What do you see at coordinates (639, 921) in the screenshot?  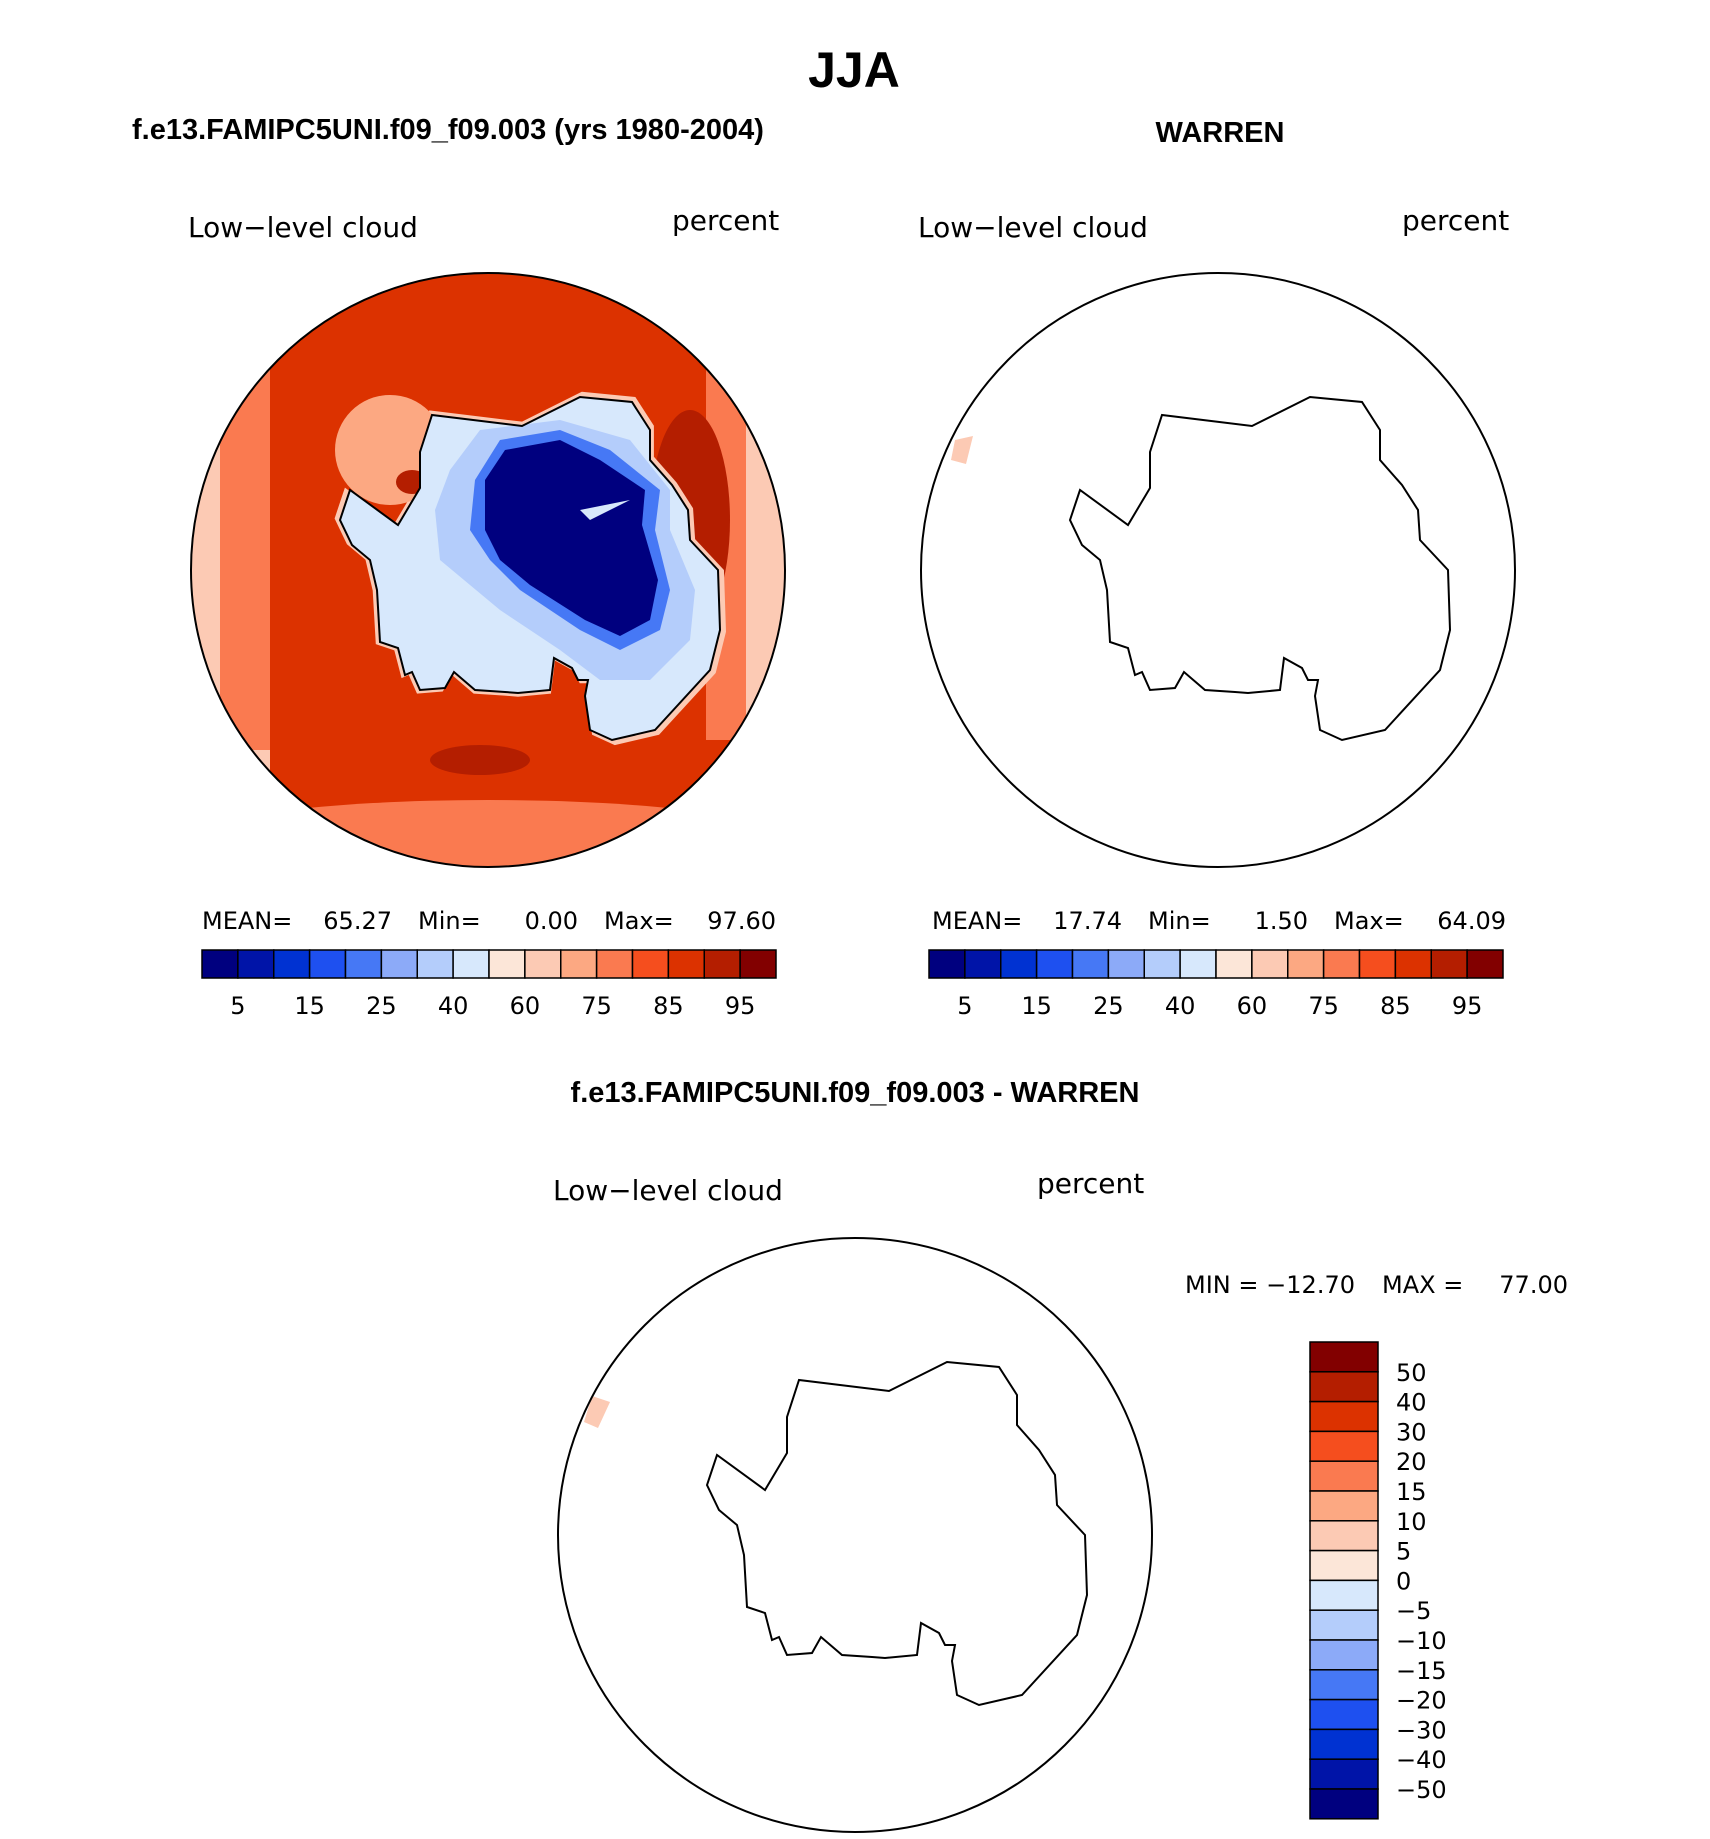 I see `model-max-label: Max=` at bounding box center [639, 921].